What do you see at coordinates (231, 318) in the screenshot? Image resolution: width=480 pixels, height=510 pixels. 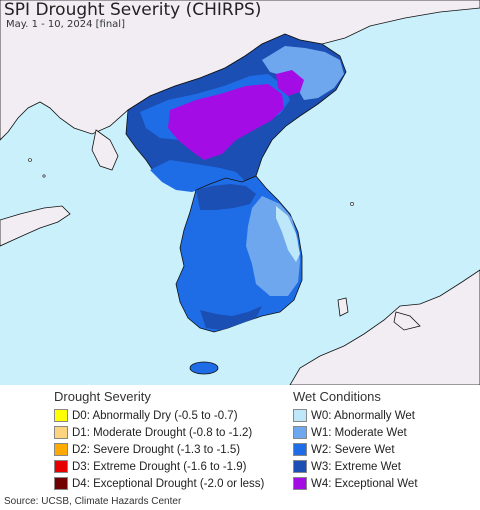 I see `region-sk-south-extreme` at bounding box center [231, 318].